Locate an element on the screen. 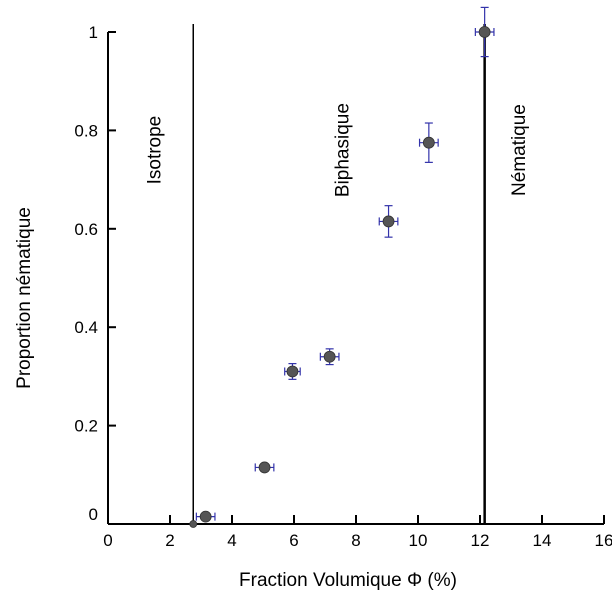 The image size is (612, 590). y-tick-label: 0.4 is located at coordinates (86, 327).